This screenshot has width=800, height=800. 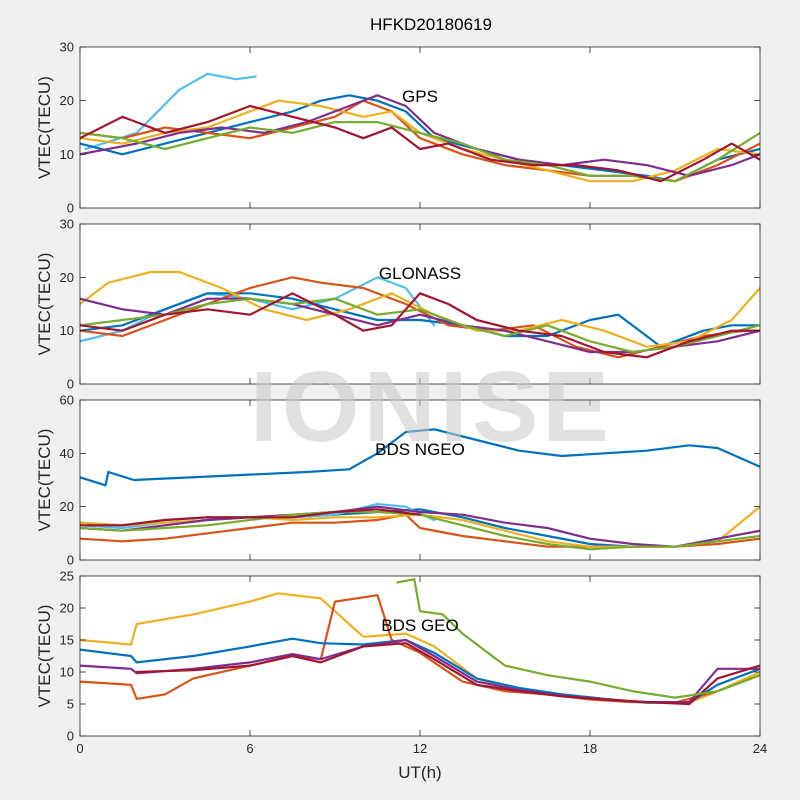 I want to click on x-axis-label: UT(h), so click(x=419, y=772).